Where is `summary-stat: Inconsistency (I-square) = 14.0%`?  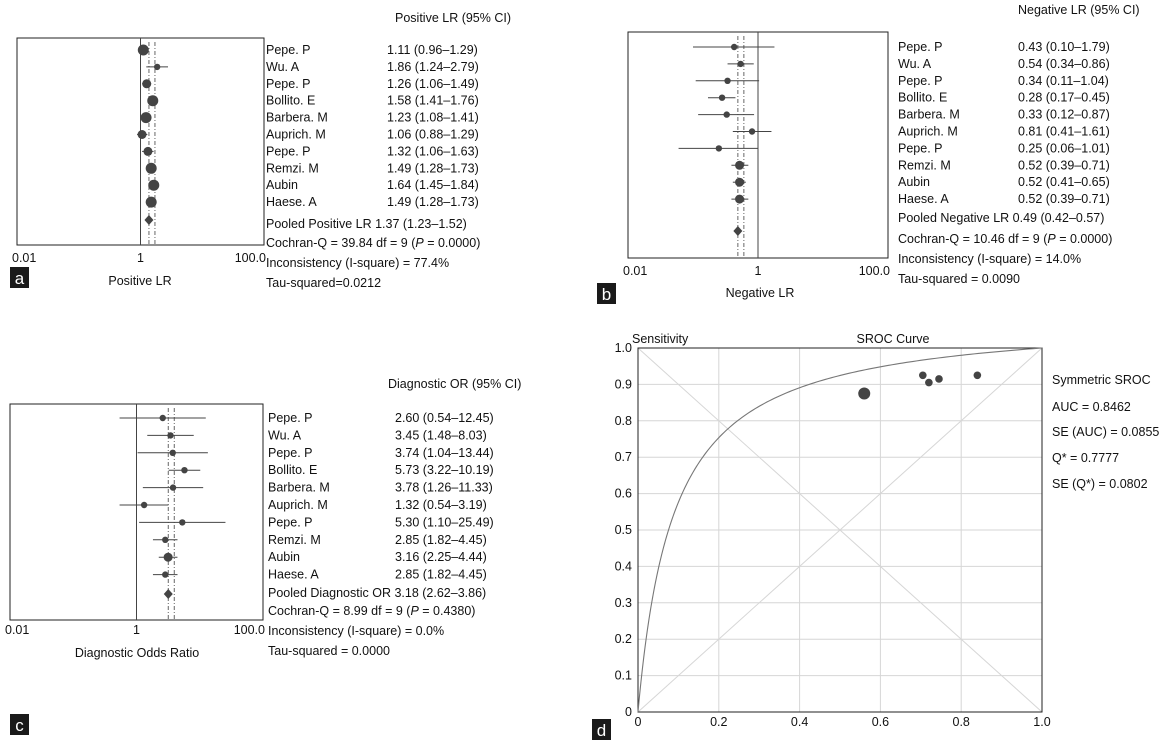
summary-stat: Inconsistency (I-square) = 14.0% is located at coordinates (989, 259).